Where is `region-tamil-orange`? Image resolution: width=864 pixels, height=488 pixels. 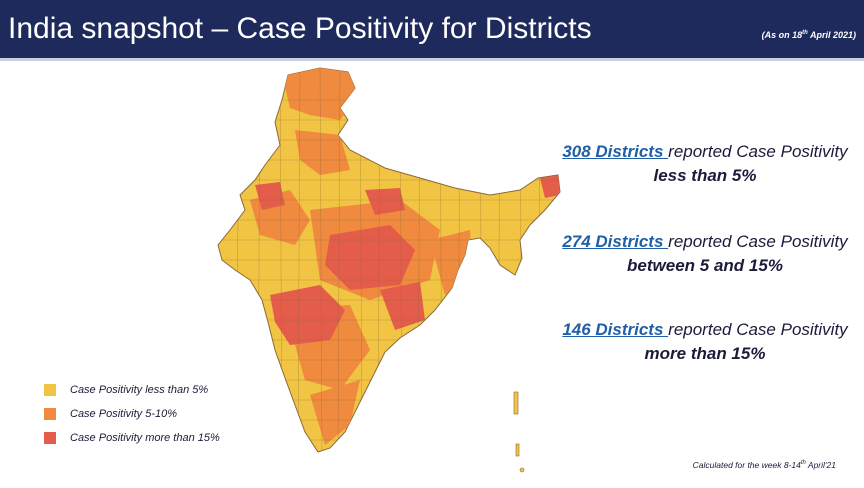
region-tamil-orange is located at coordinates (335, 412).